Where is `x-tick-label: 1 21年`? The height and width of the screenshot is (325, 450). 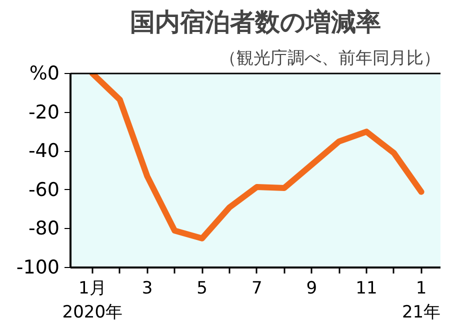
x-tick-label: 1 21年 is located at coordinates (421, 300).